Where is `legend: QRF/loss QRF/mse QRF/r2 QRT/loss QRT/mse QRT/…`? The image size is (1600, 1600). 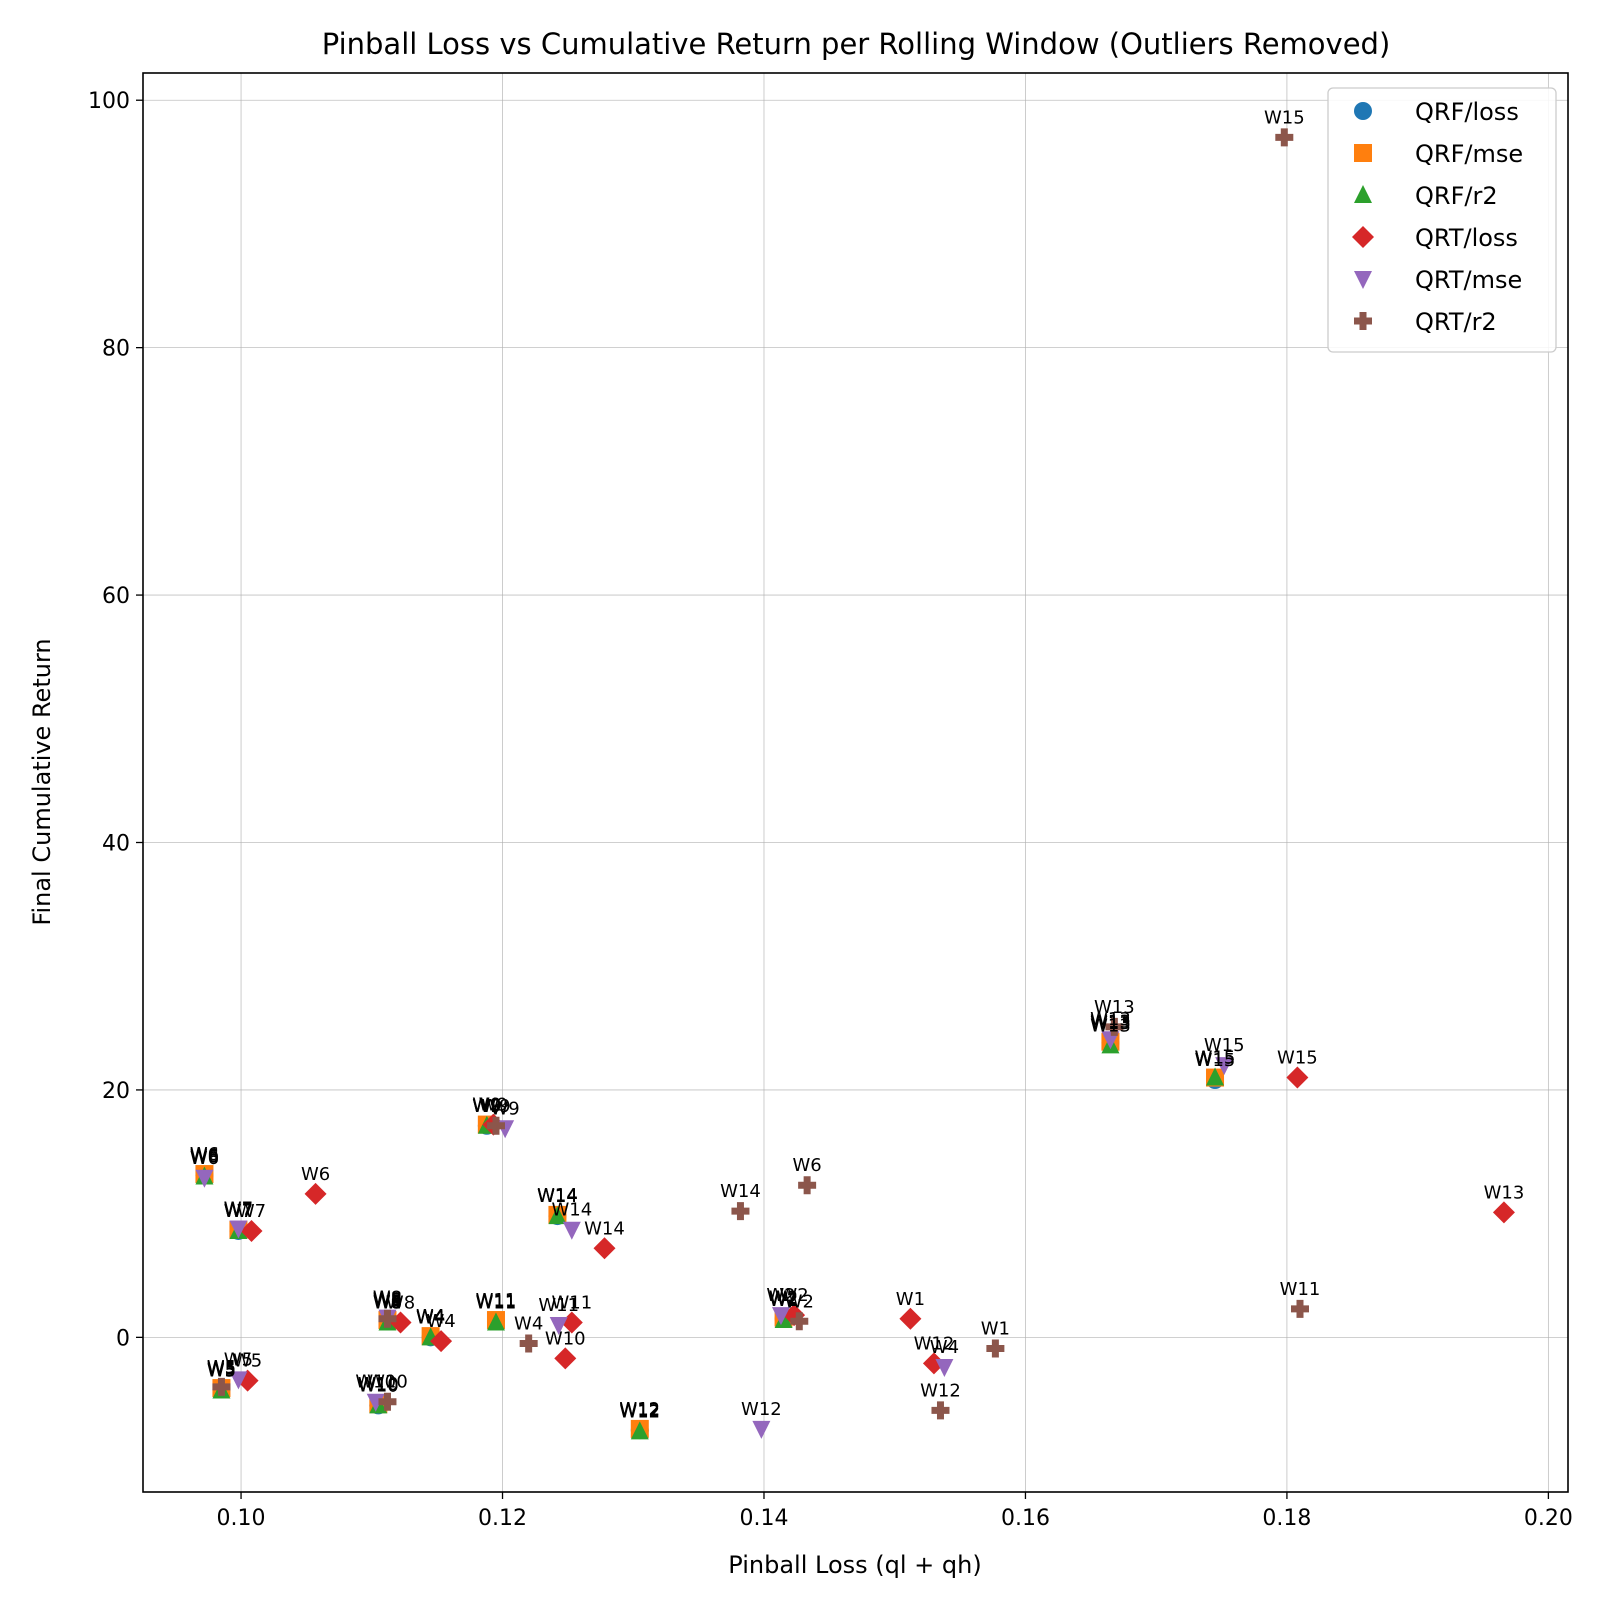 legend: QRF/loss QRF/mse QRF/r2 QRT/loss QRT/mse QRT/… is located at coordinates (1442, 220).